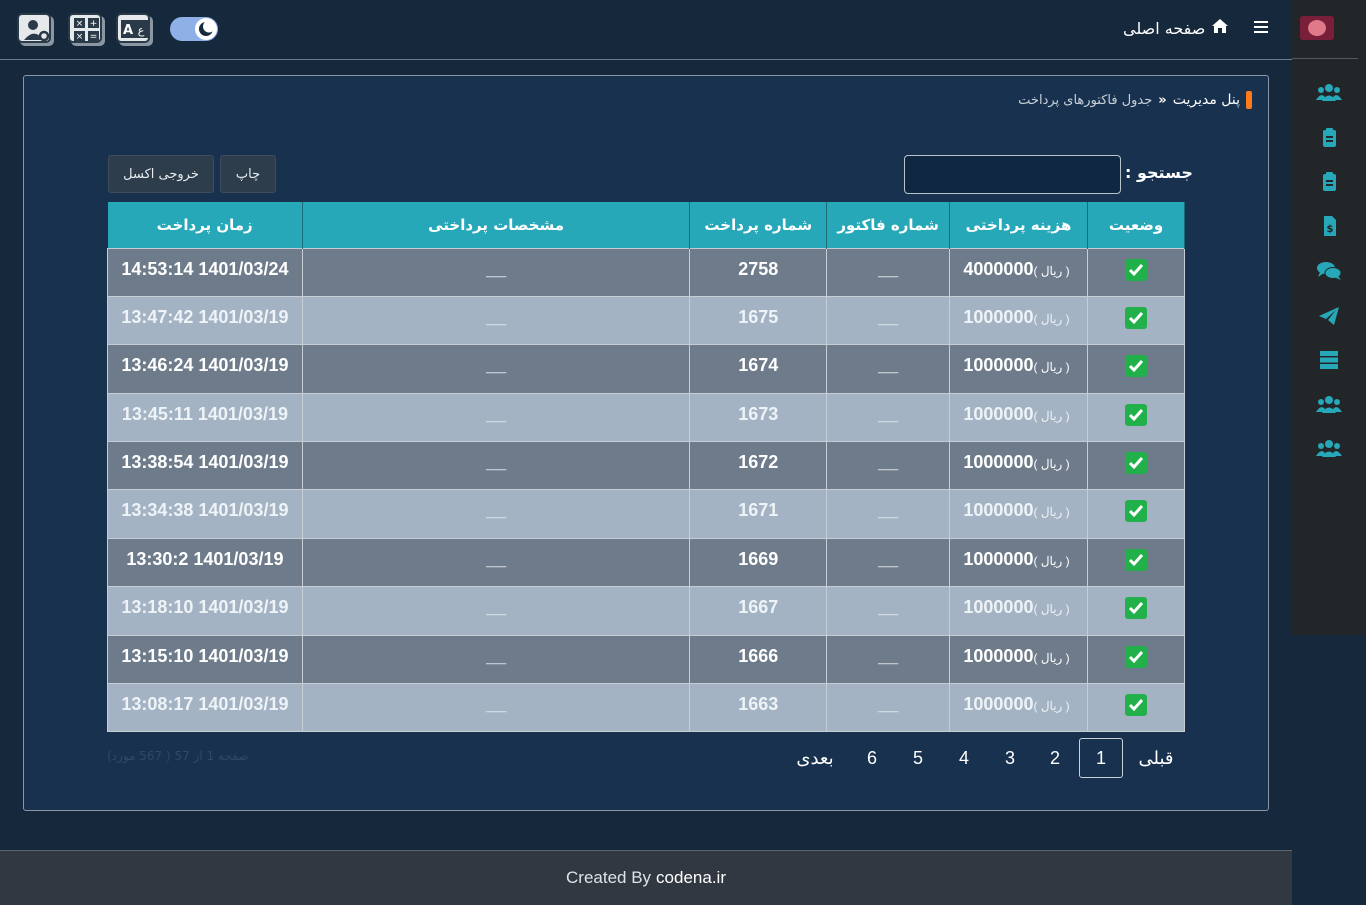 The width and height of the screenshot is (1366, 905). Describe the element at coordinates (963, 757) in the screenshot. I see `pagination-page: 4` at that location.